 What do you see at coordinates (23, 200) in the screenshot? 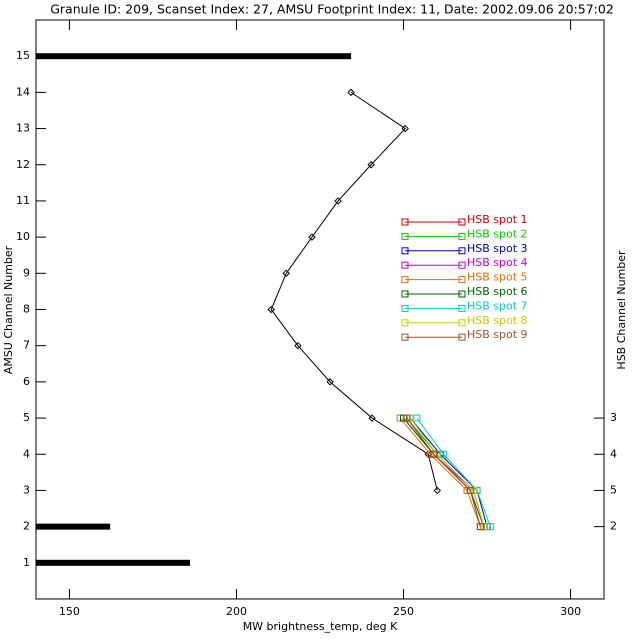
I see `y-tick-label: 11` at bounding box center [23, 200].